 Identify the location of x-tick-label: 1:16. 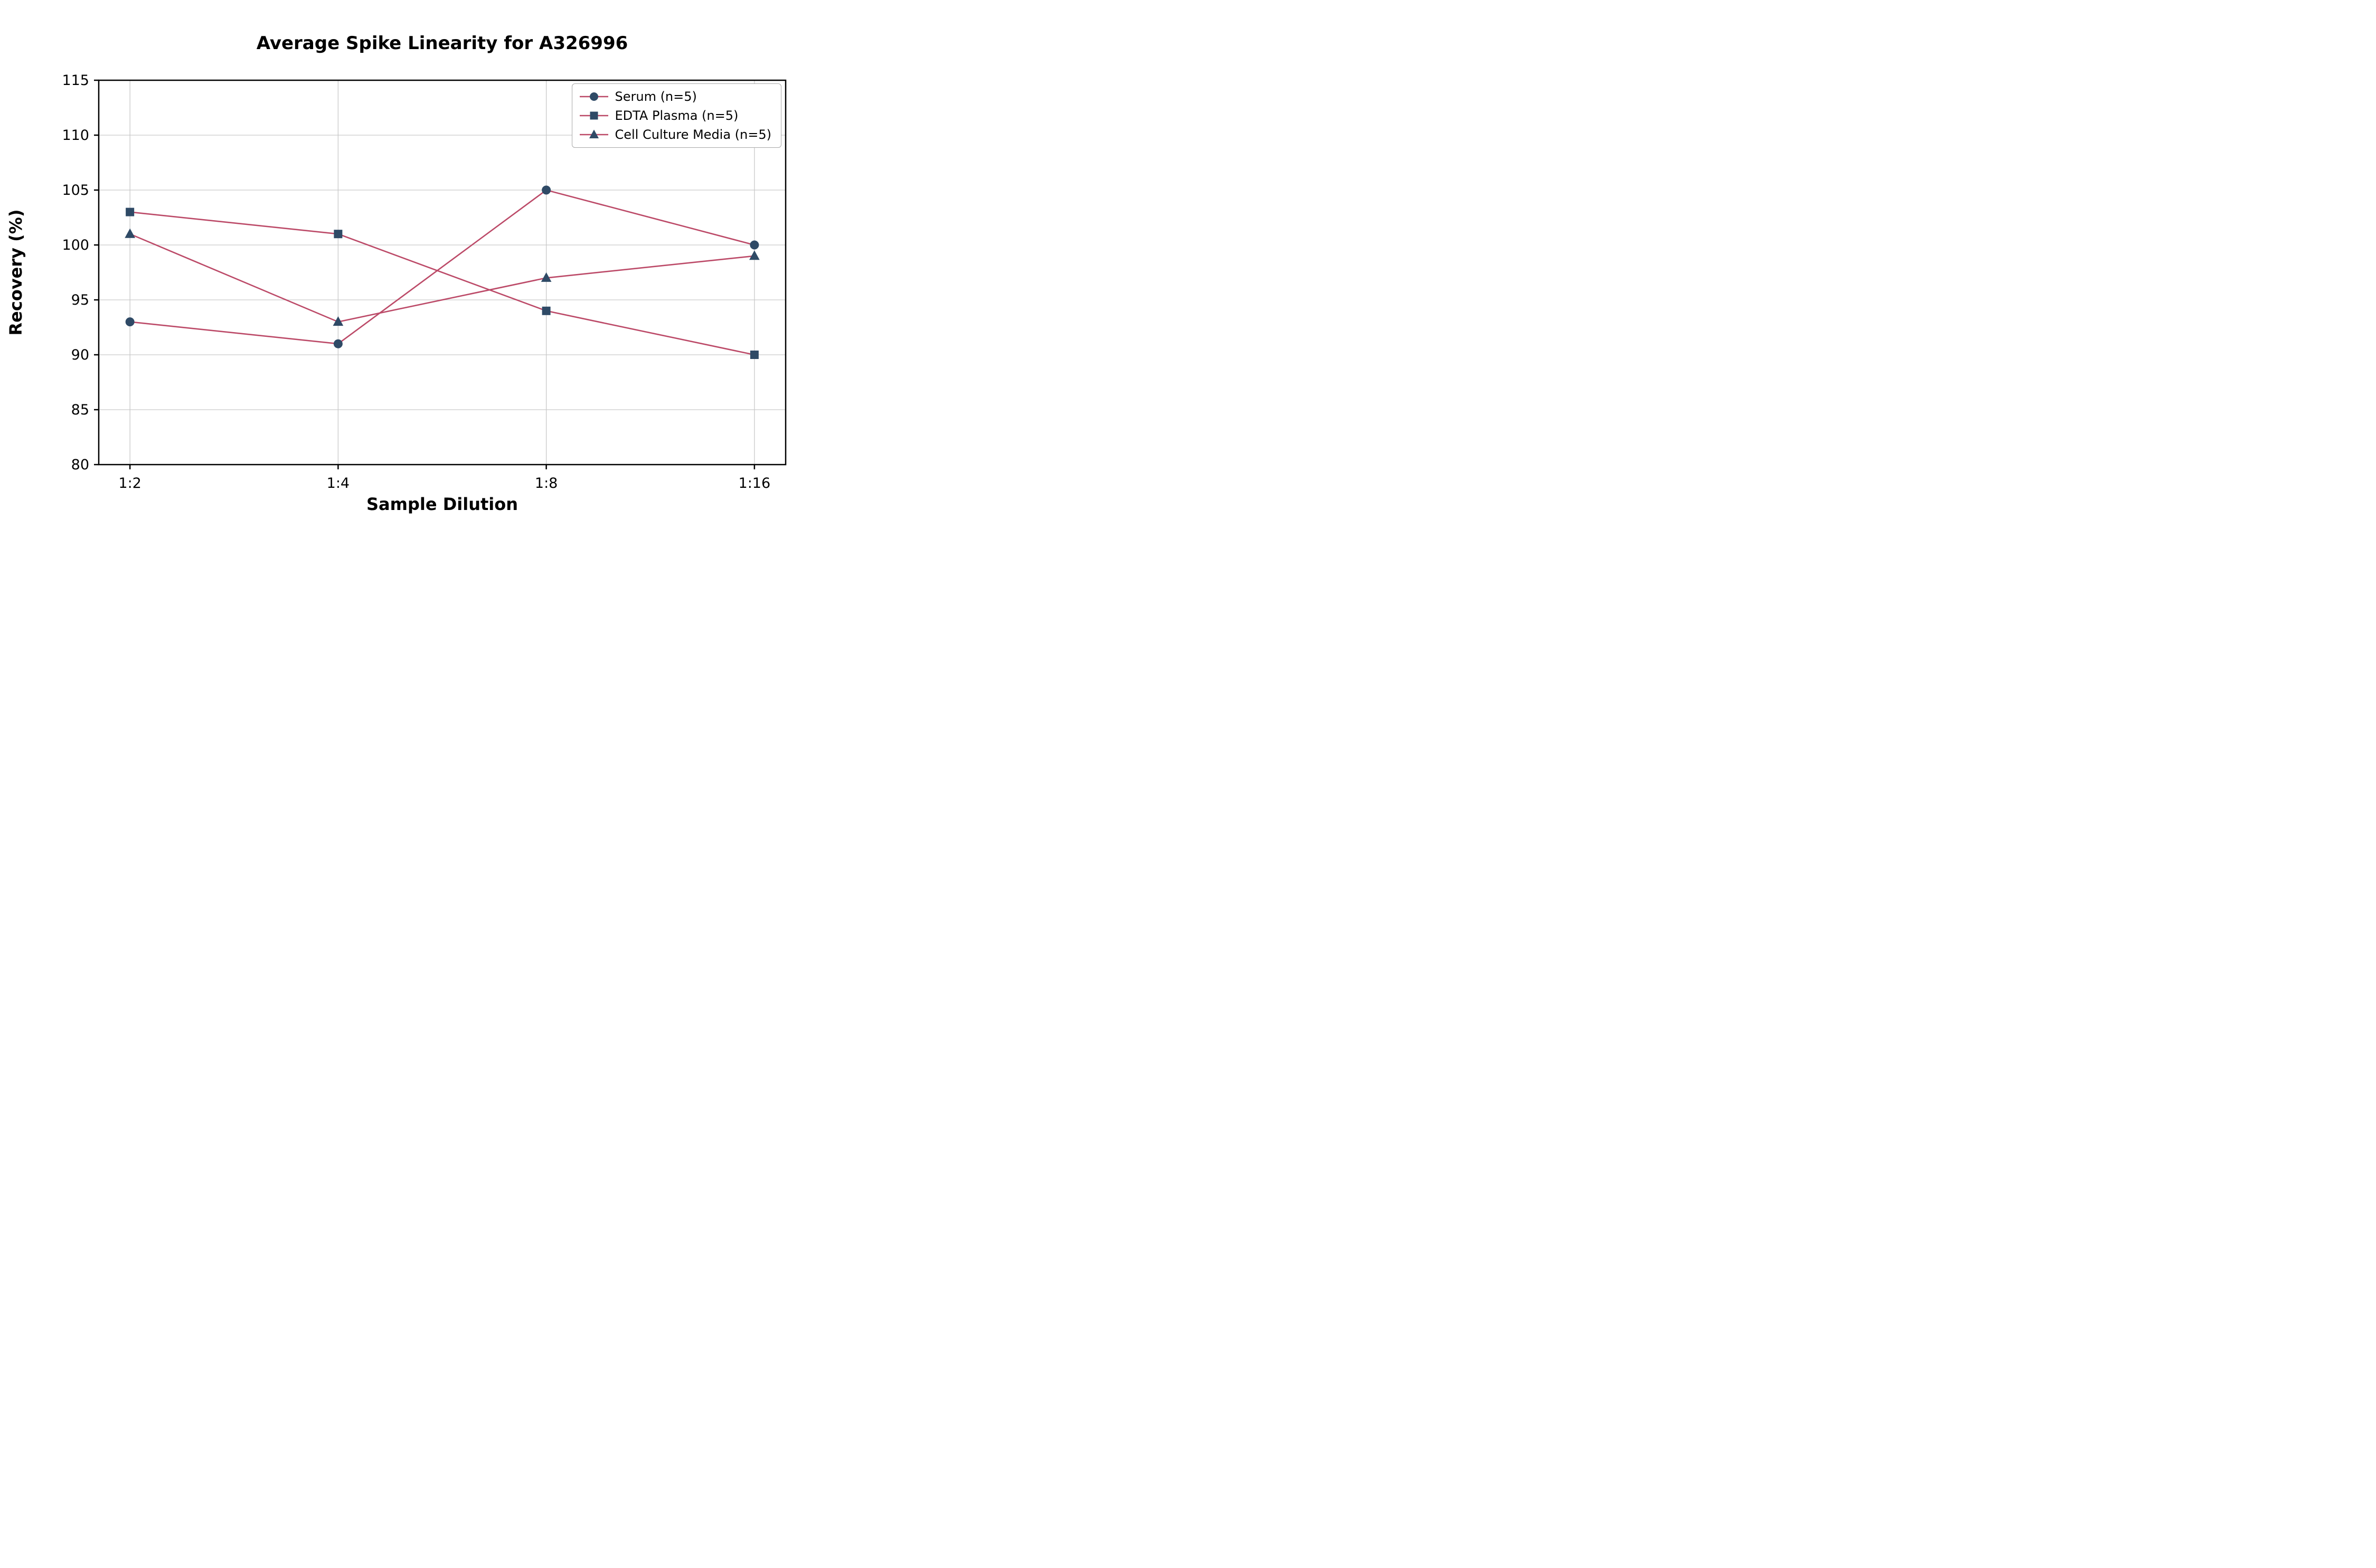
(755, 483).